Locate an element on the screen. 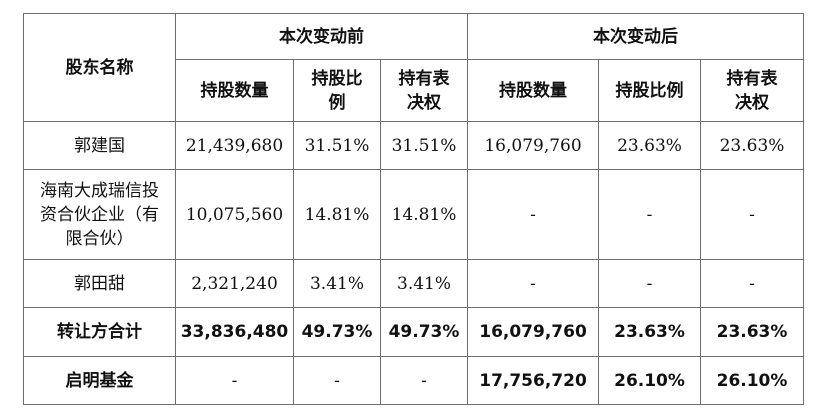  header-row-columns: 持股数量 持股比例 持有表决权 持股数量 持股比例 持有表决权 is located at coordinates (414, 90).